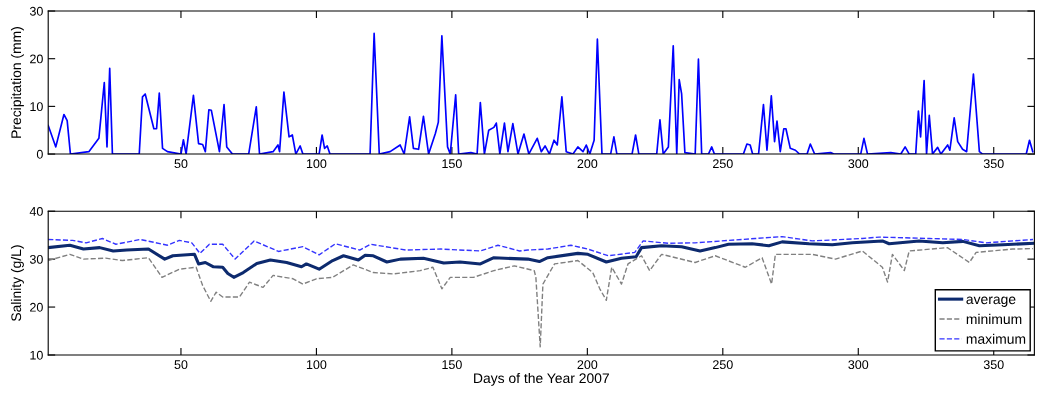 This screenshot has width=1048, height=394. Describe the element at coordinates (36, 211) in the screenshot. I see `y-tick-label: 40` at that location.